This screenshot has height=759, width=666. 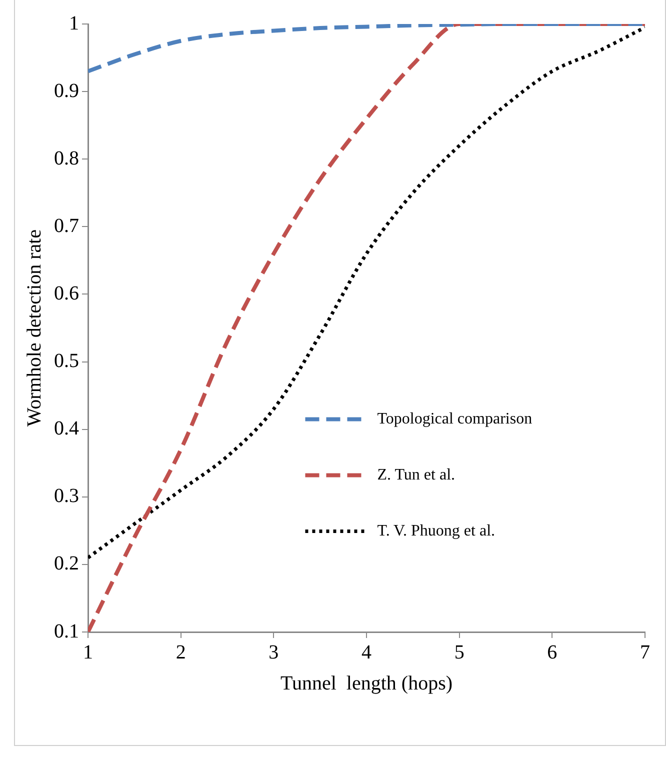 I want to click on y-tick-label: 0.5, so click(x=66, y=361).